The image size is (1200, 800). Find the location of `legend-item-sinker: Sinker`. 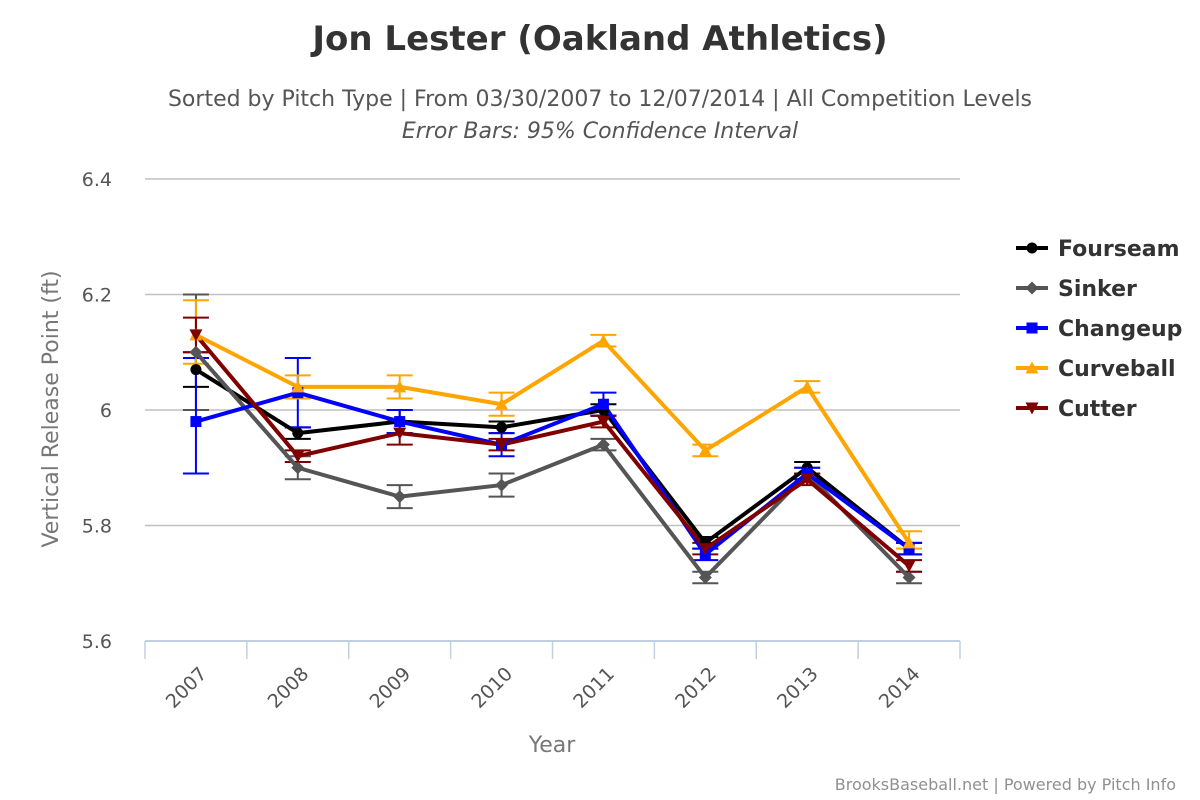

legend-item-sinker: Sinker is located at coordinates (1076, 289).